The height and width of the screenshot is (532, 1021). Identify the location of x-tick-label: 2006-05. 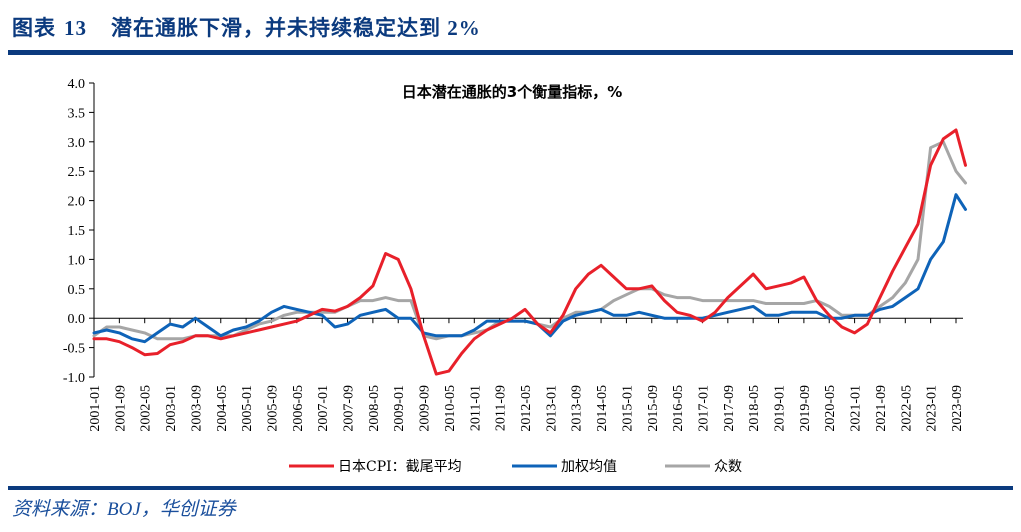
(298, 408).